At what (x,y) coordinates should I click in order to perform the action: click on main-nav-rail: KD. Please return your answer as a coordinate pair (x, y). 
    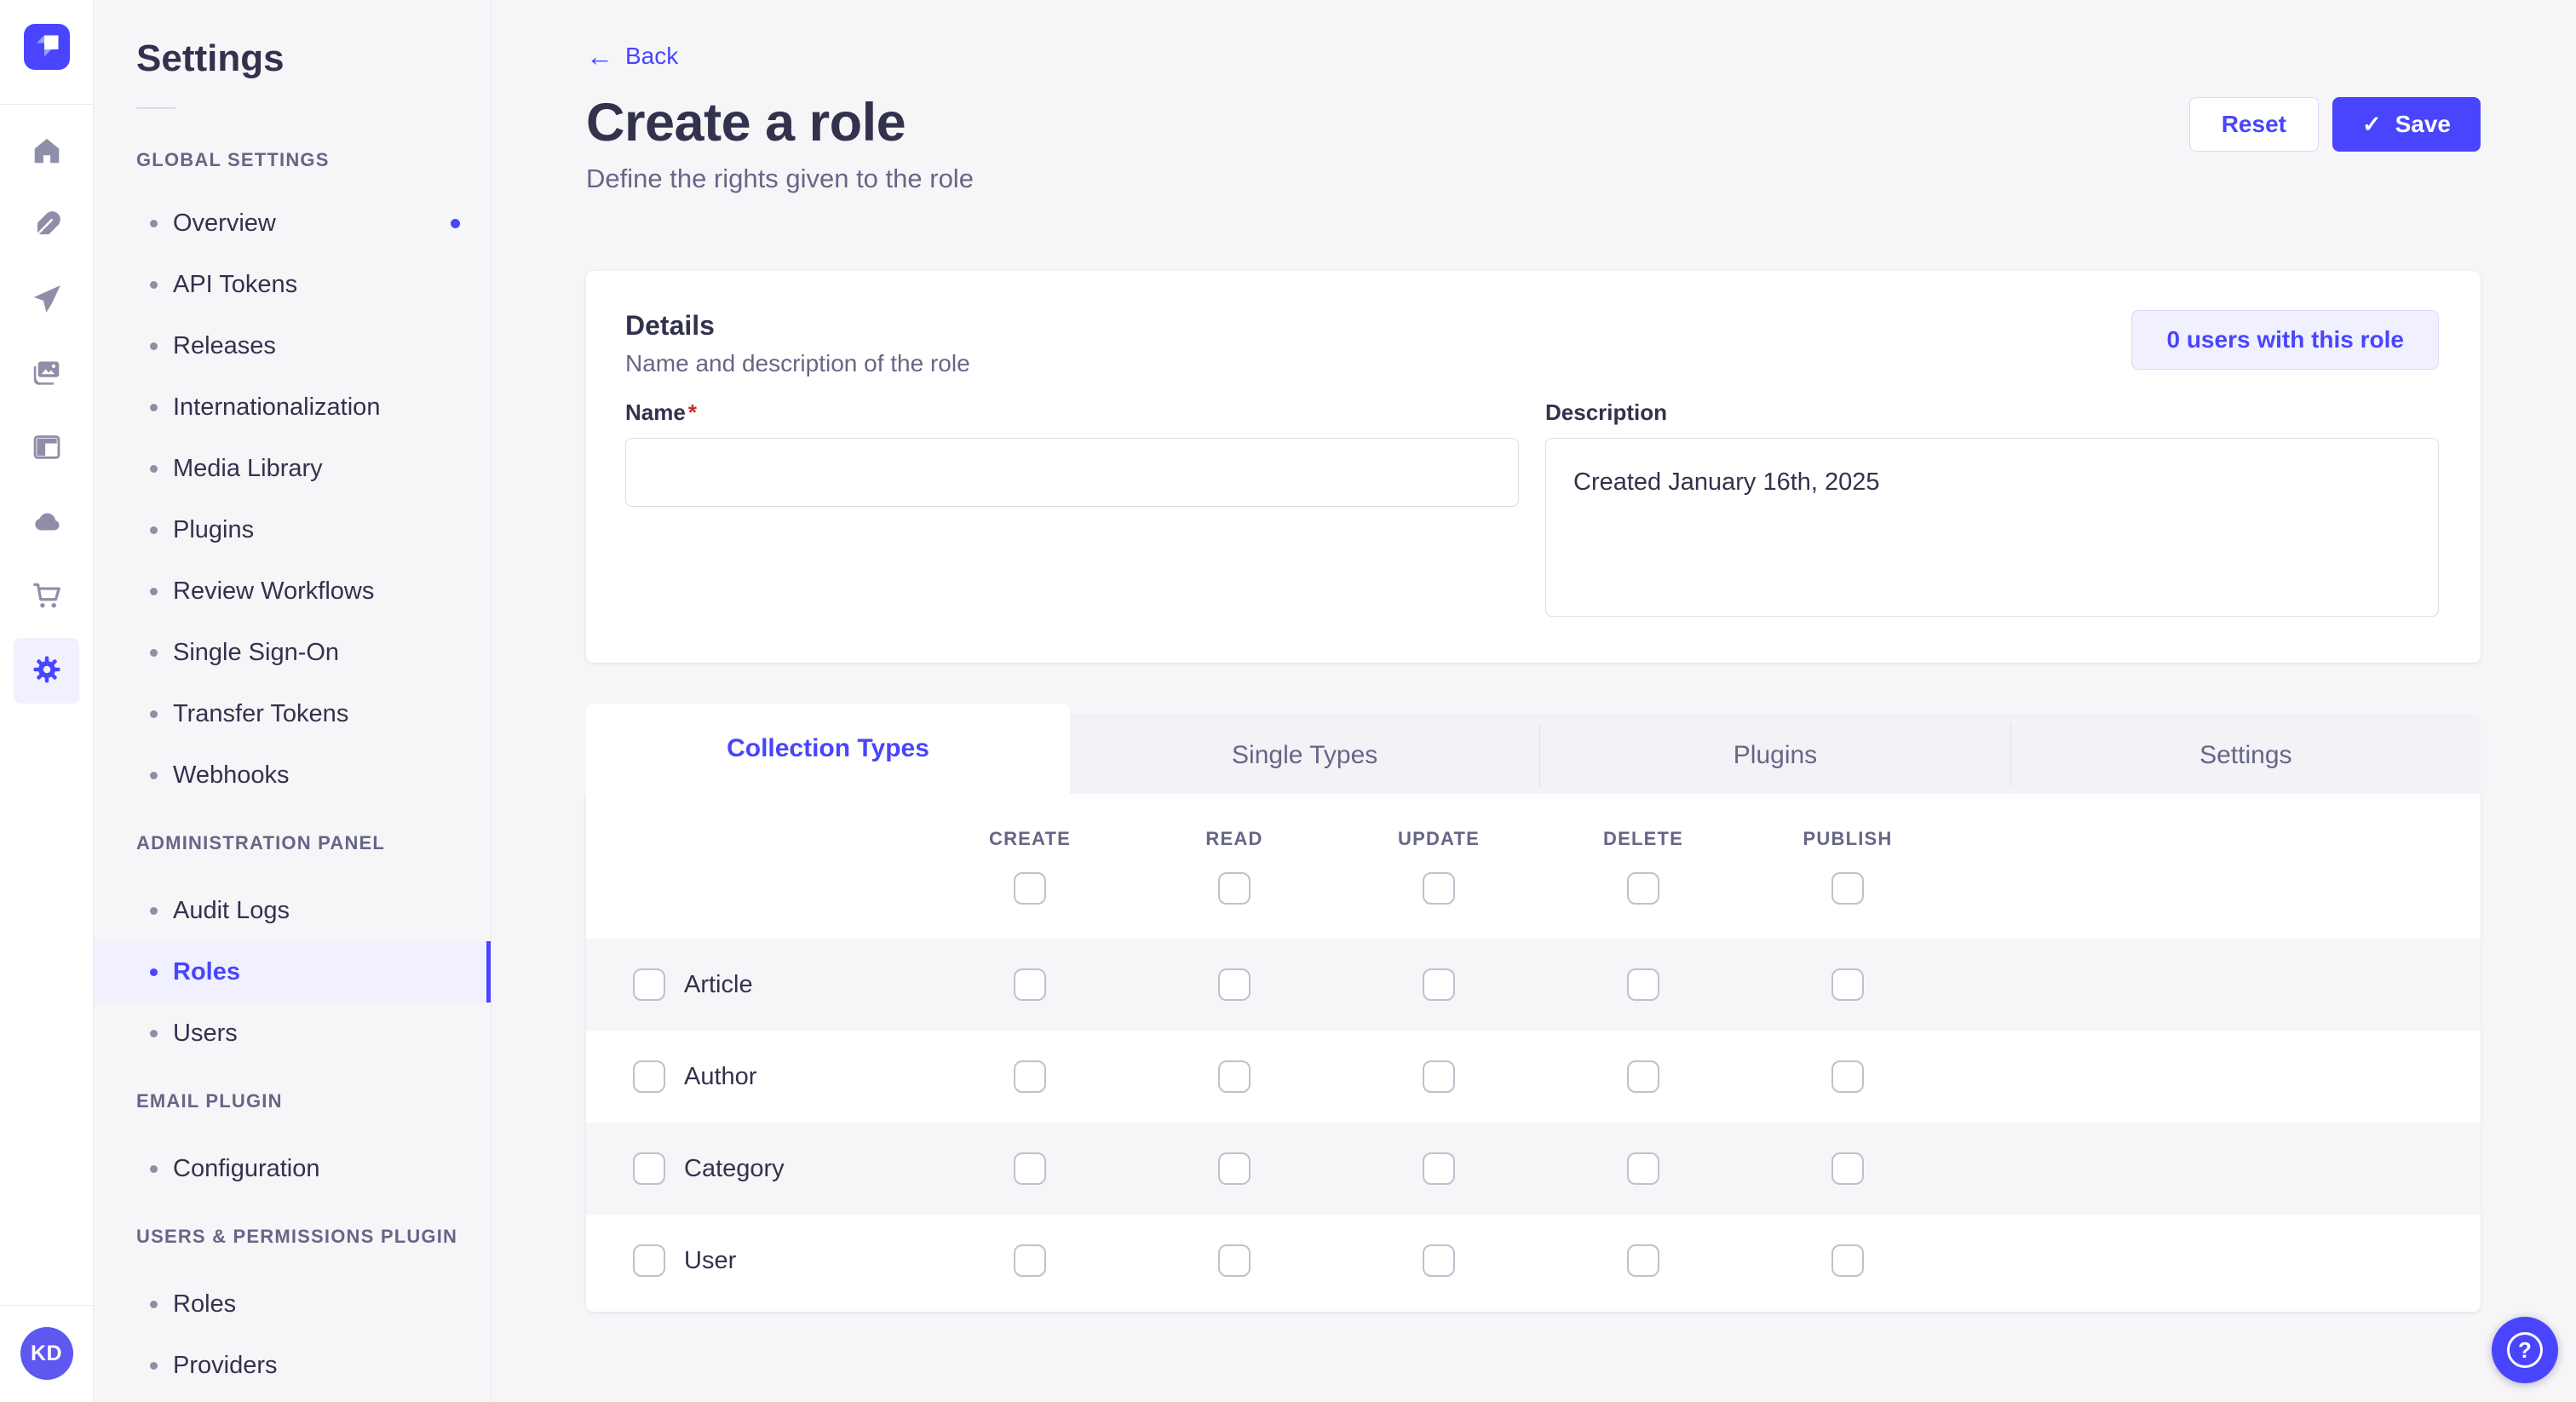
    Looking at the image, I should click on (47, 701).